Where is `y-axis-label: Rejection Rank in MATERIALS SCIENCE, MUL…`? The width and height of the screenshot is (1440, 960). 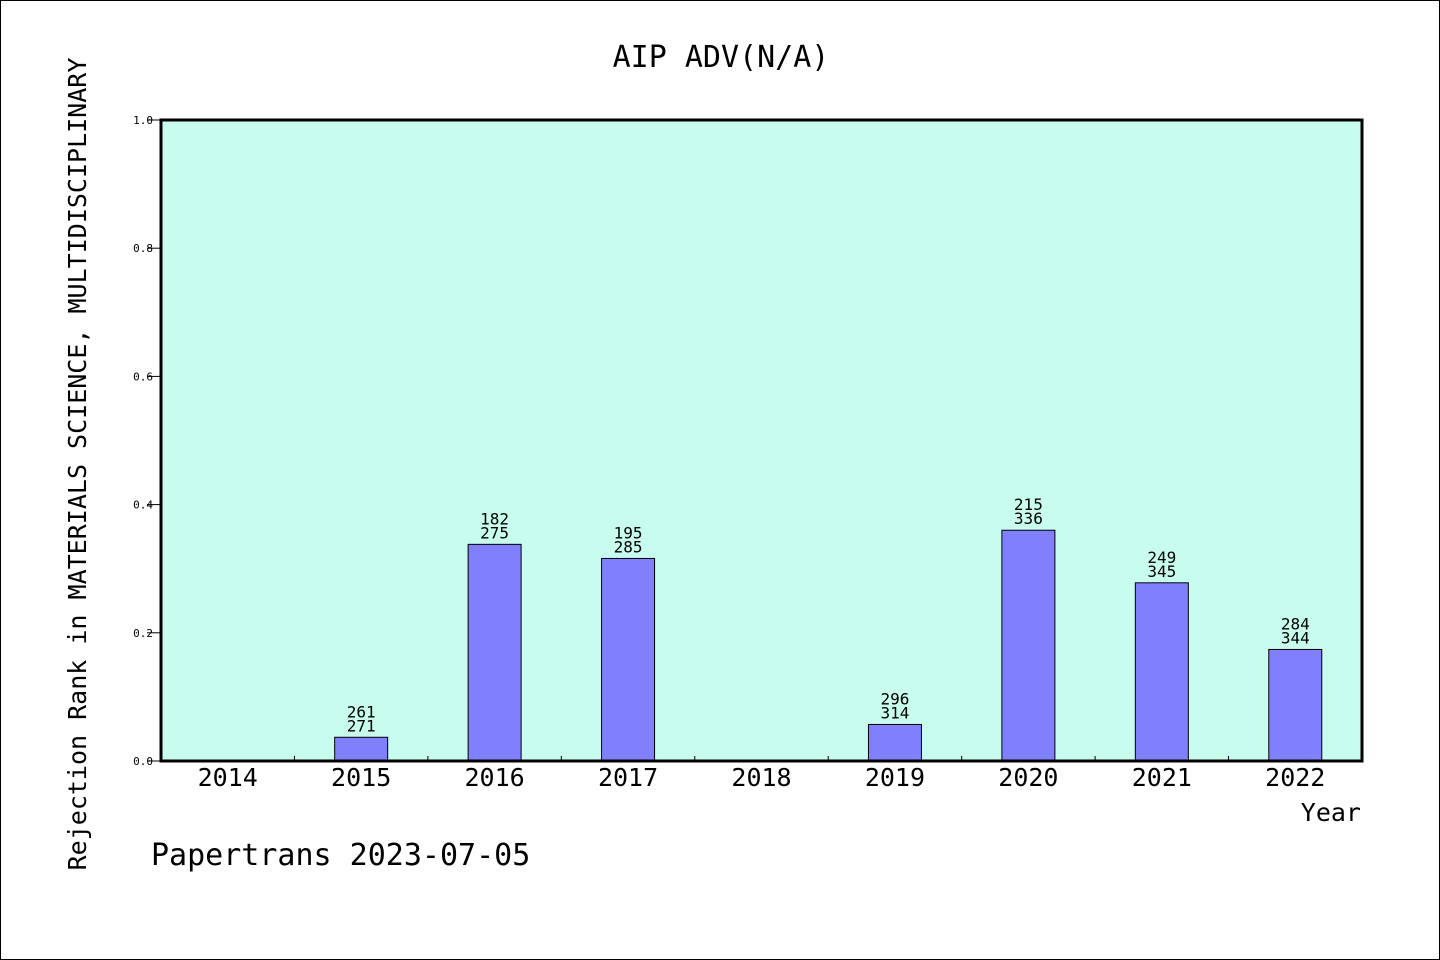 y-axis-label: Rejection Rank in MATERIALS SCIENCE, MUL… is located at coordinates (77, 464).